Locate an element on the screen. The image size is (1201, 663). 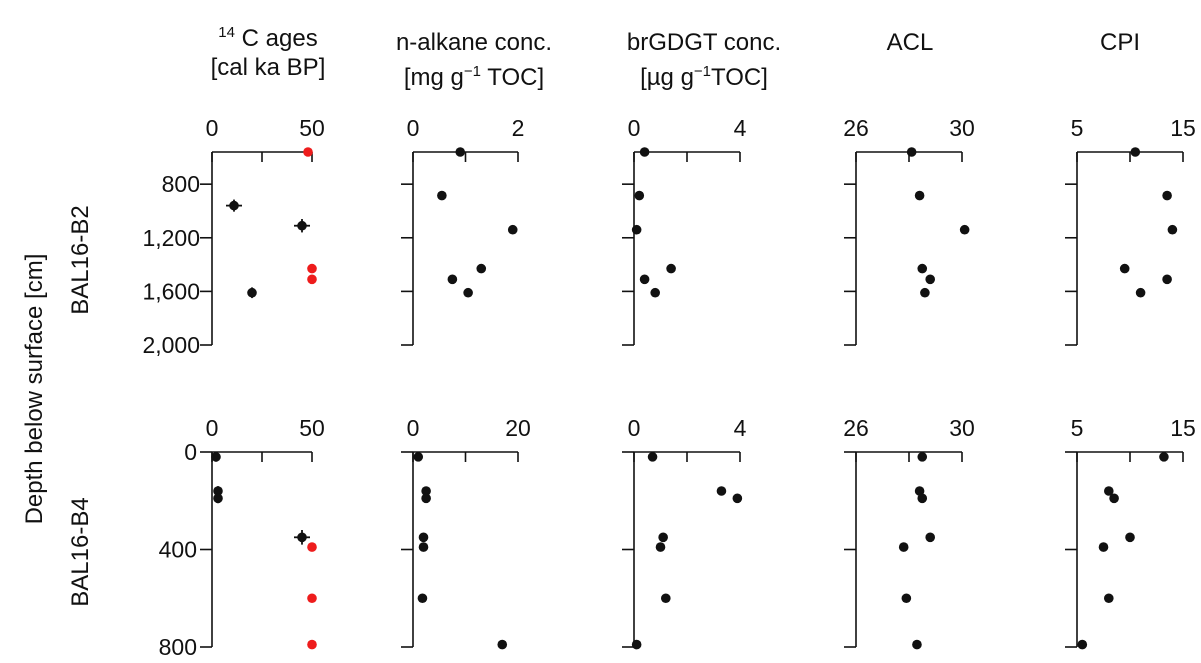
row1-panel1-xtick-label: 50 is located at coordinates (312, 128).